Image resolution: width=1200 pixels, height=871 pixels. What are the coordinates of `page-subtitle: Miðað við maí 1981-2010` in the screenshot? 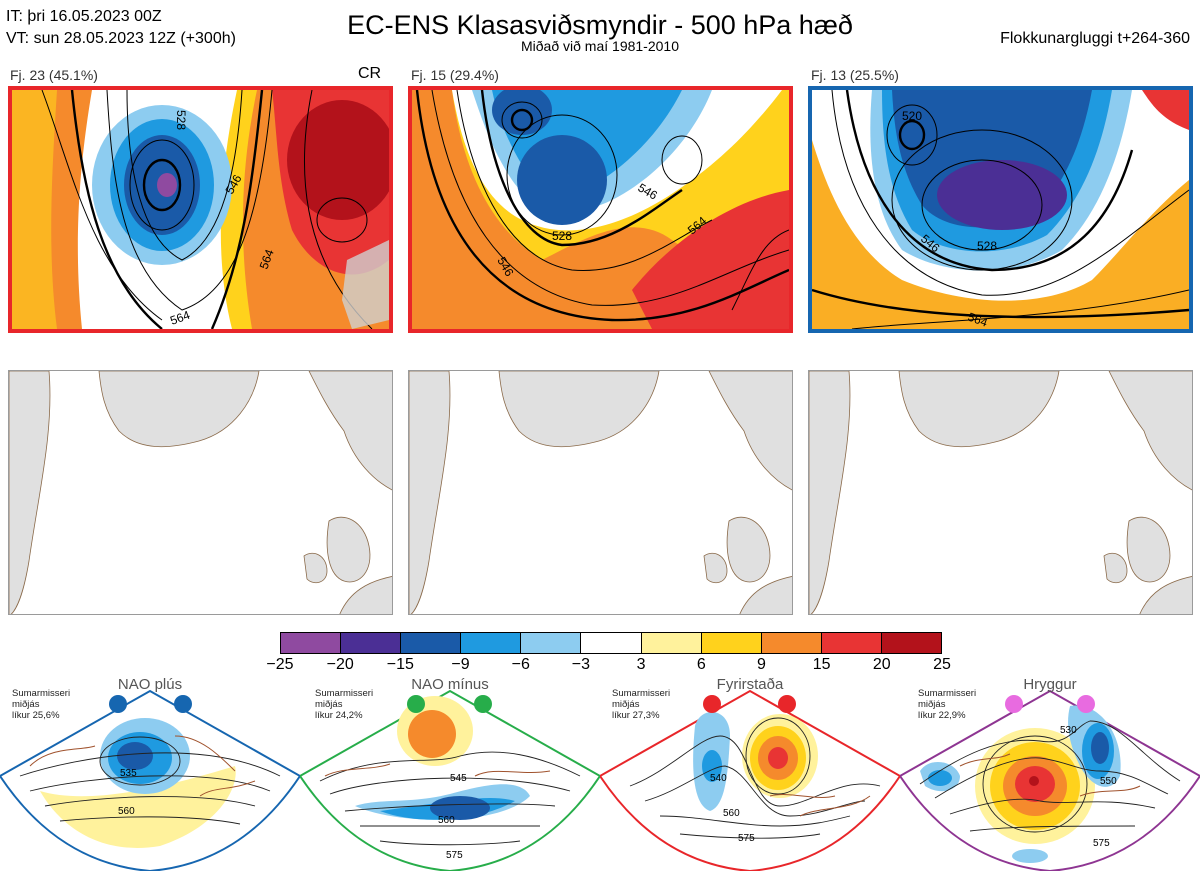 It's located at (600, 46).